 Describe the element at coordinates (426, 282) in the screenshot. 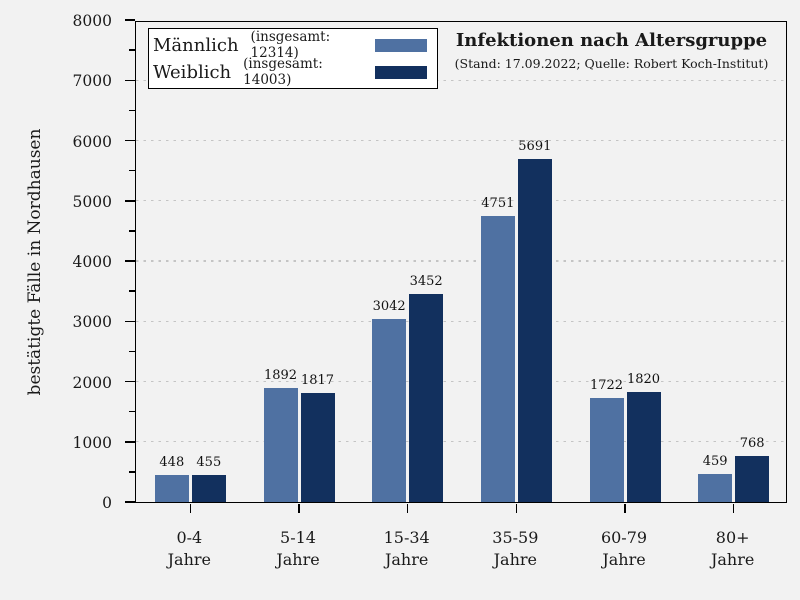

I see `bar-value-label: 3452` at that location.